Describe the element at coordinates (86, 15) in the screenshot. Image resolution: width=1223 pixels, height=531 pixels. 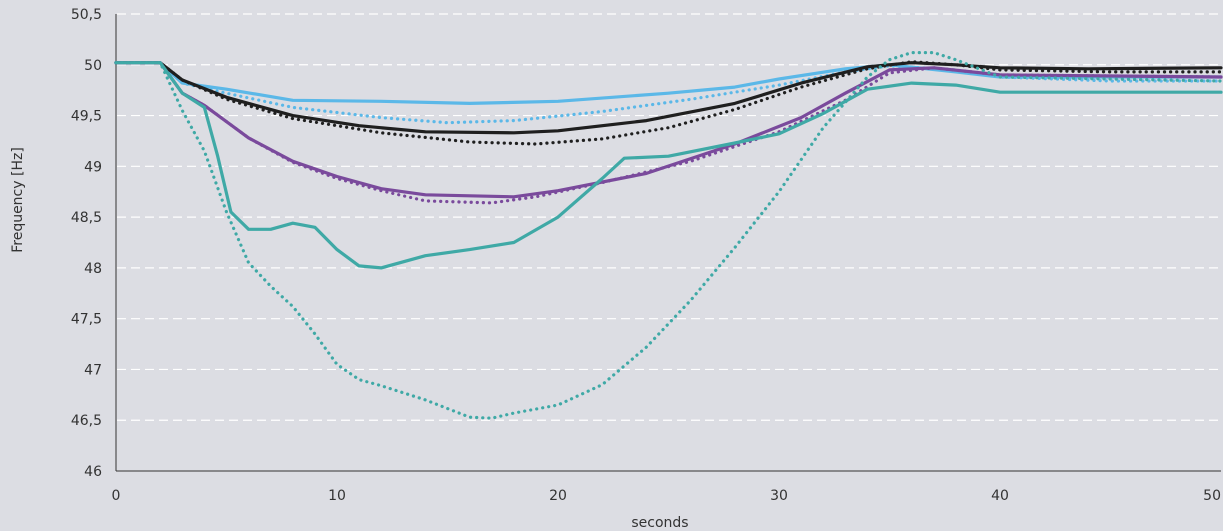
I see `y-tick-label: 50,5` at that location.